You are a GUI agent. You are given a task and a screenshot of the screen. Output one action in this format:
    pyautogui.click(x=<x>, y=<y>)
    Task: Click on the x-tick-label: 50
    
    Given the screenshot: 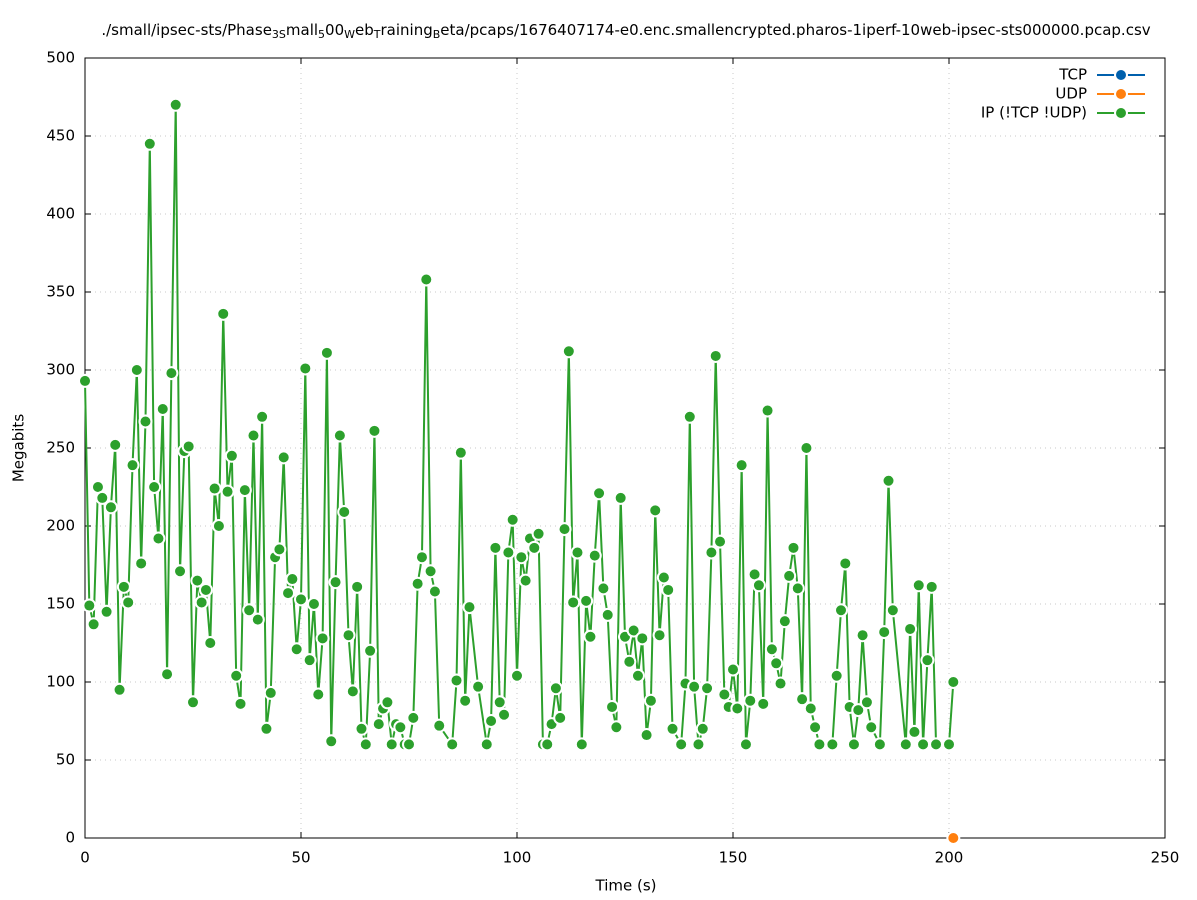 What is the action you would take?
    pyautogui.click(x=300, y=858)
    